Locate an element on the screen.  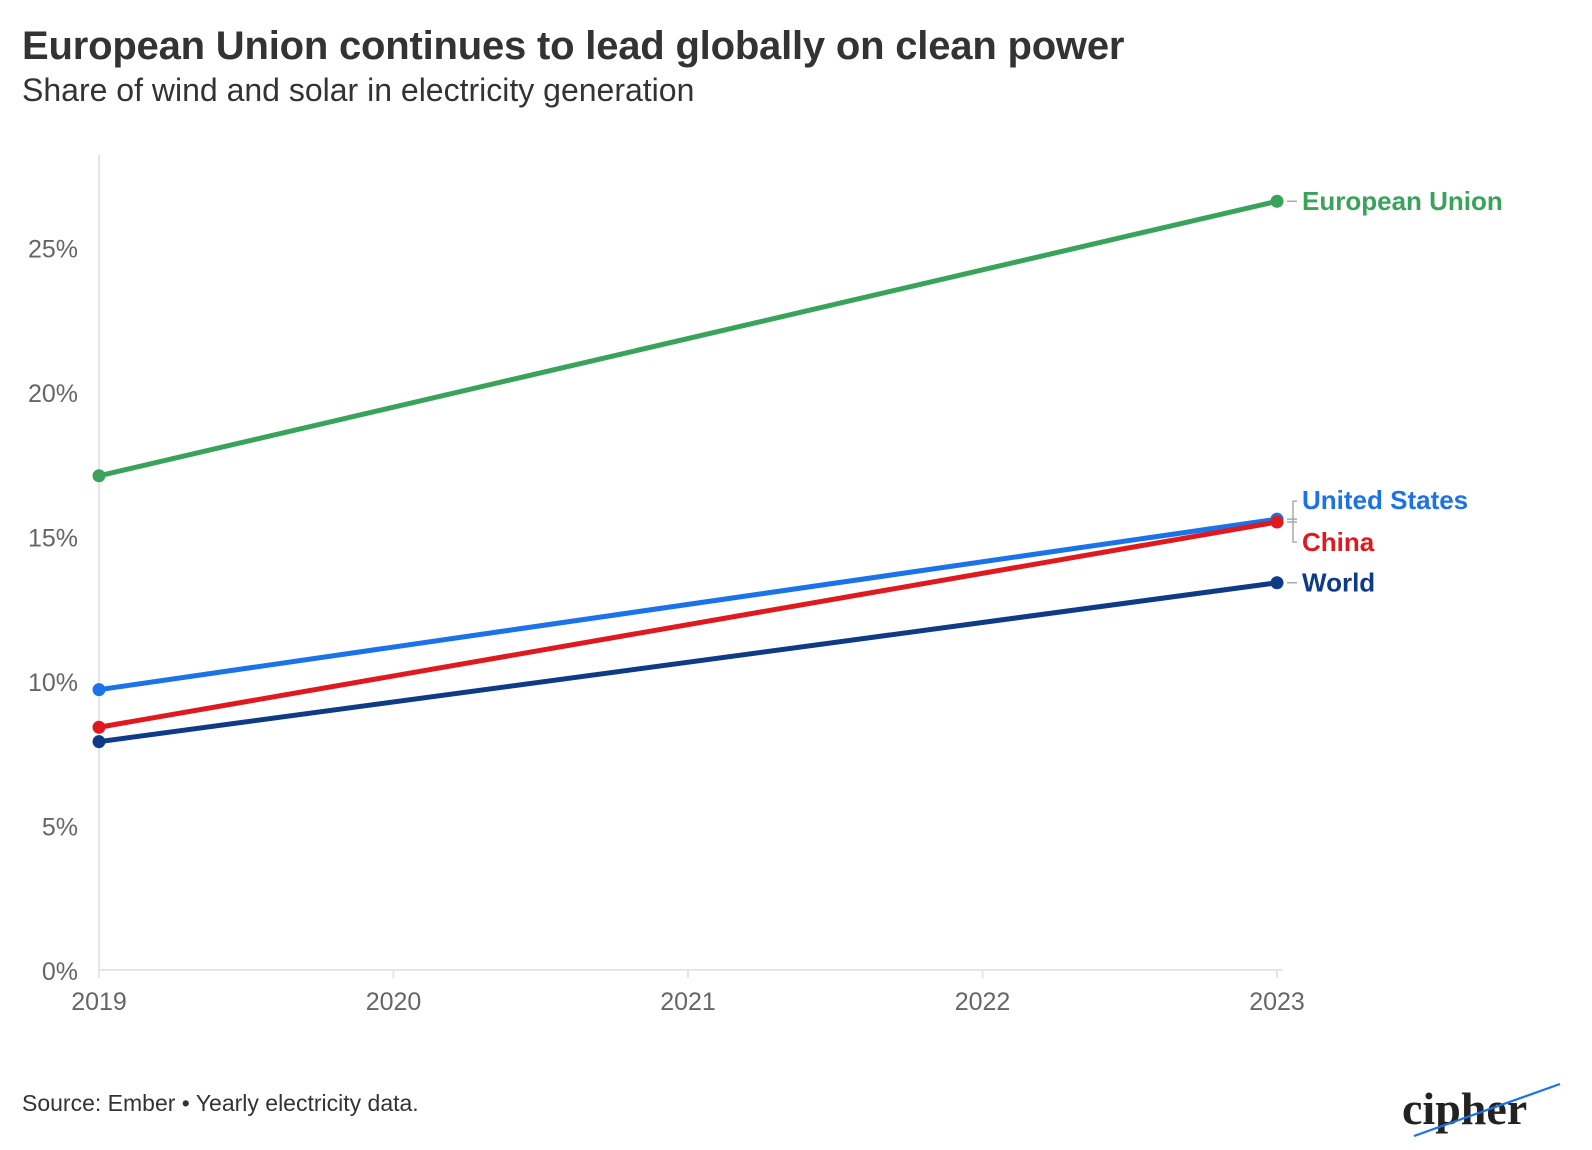
logo-slash is located at coordinates (1487, 1110).